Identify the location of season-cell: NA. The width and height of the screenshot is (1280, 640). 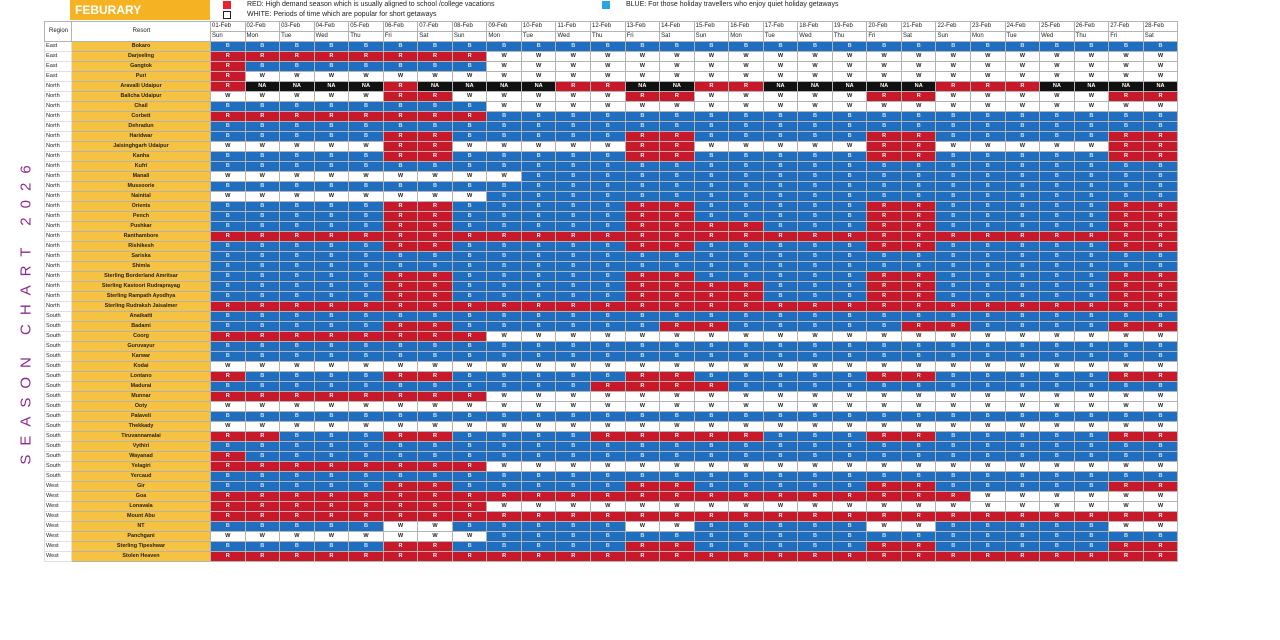
(918, 86).